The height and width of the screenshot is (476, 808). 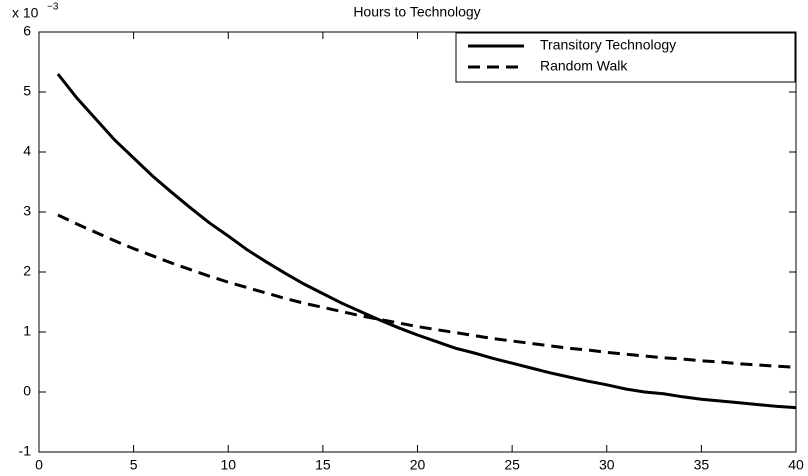 What do you see at coordinates (584, 66) in the screenshot?
I see `legend-label: Random Walk` at bounding box center [584, 66].